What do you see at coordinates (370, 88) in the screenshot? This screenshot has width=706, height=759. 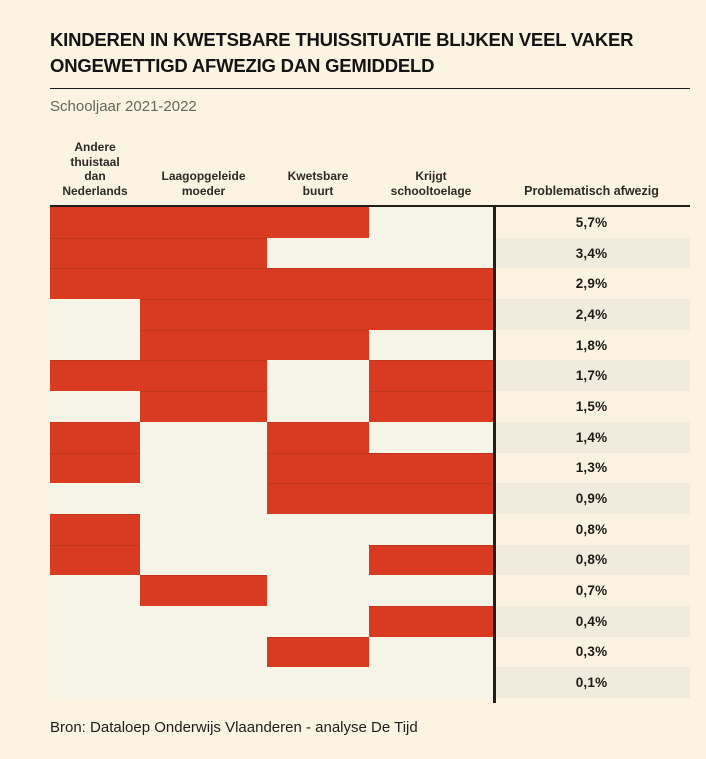 I see `title-divider` at bounding box center [370, 88].